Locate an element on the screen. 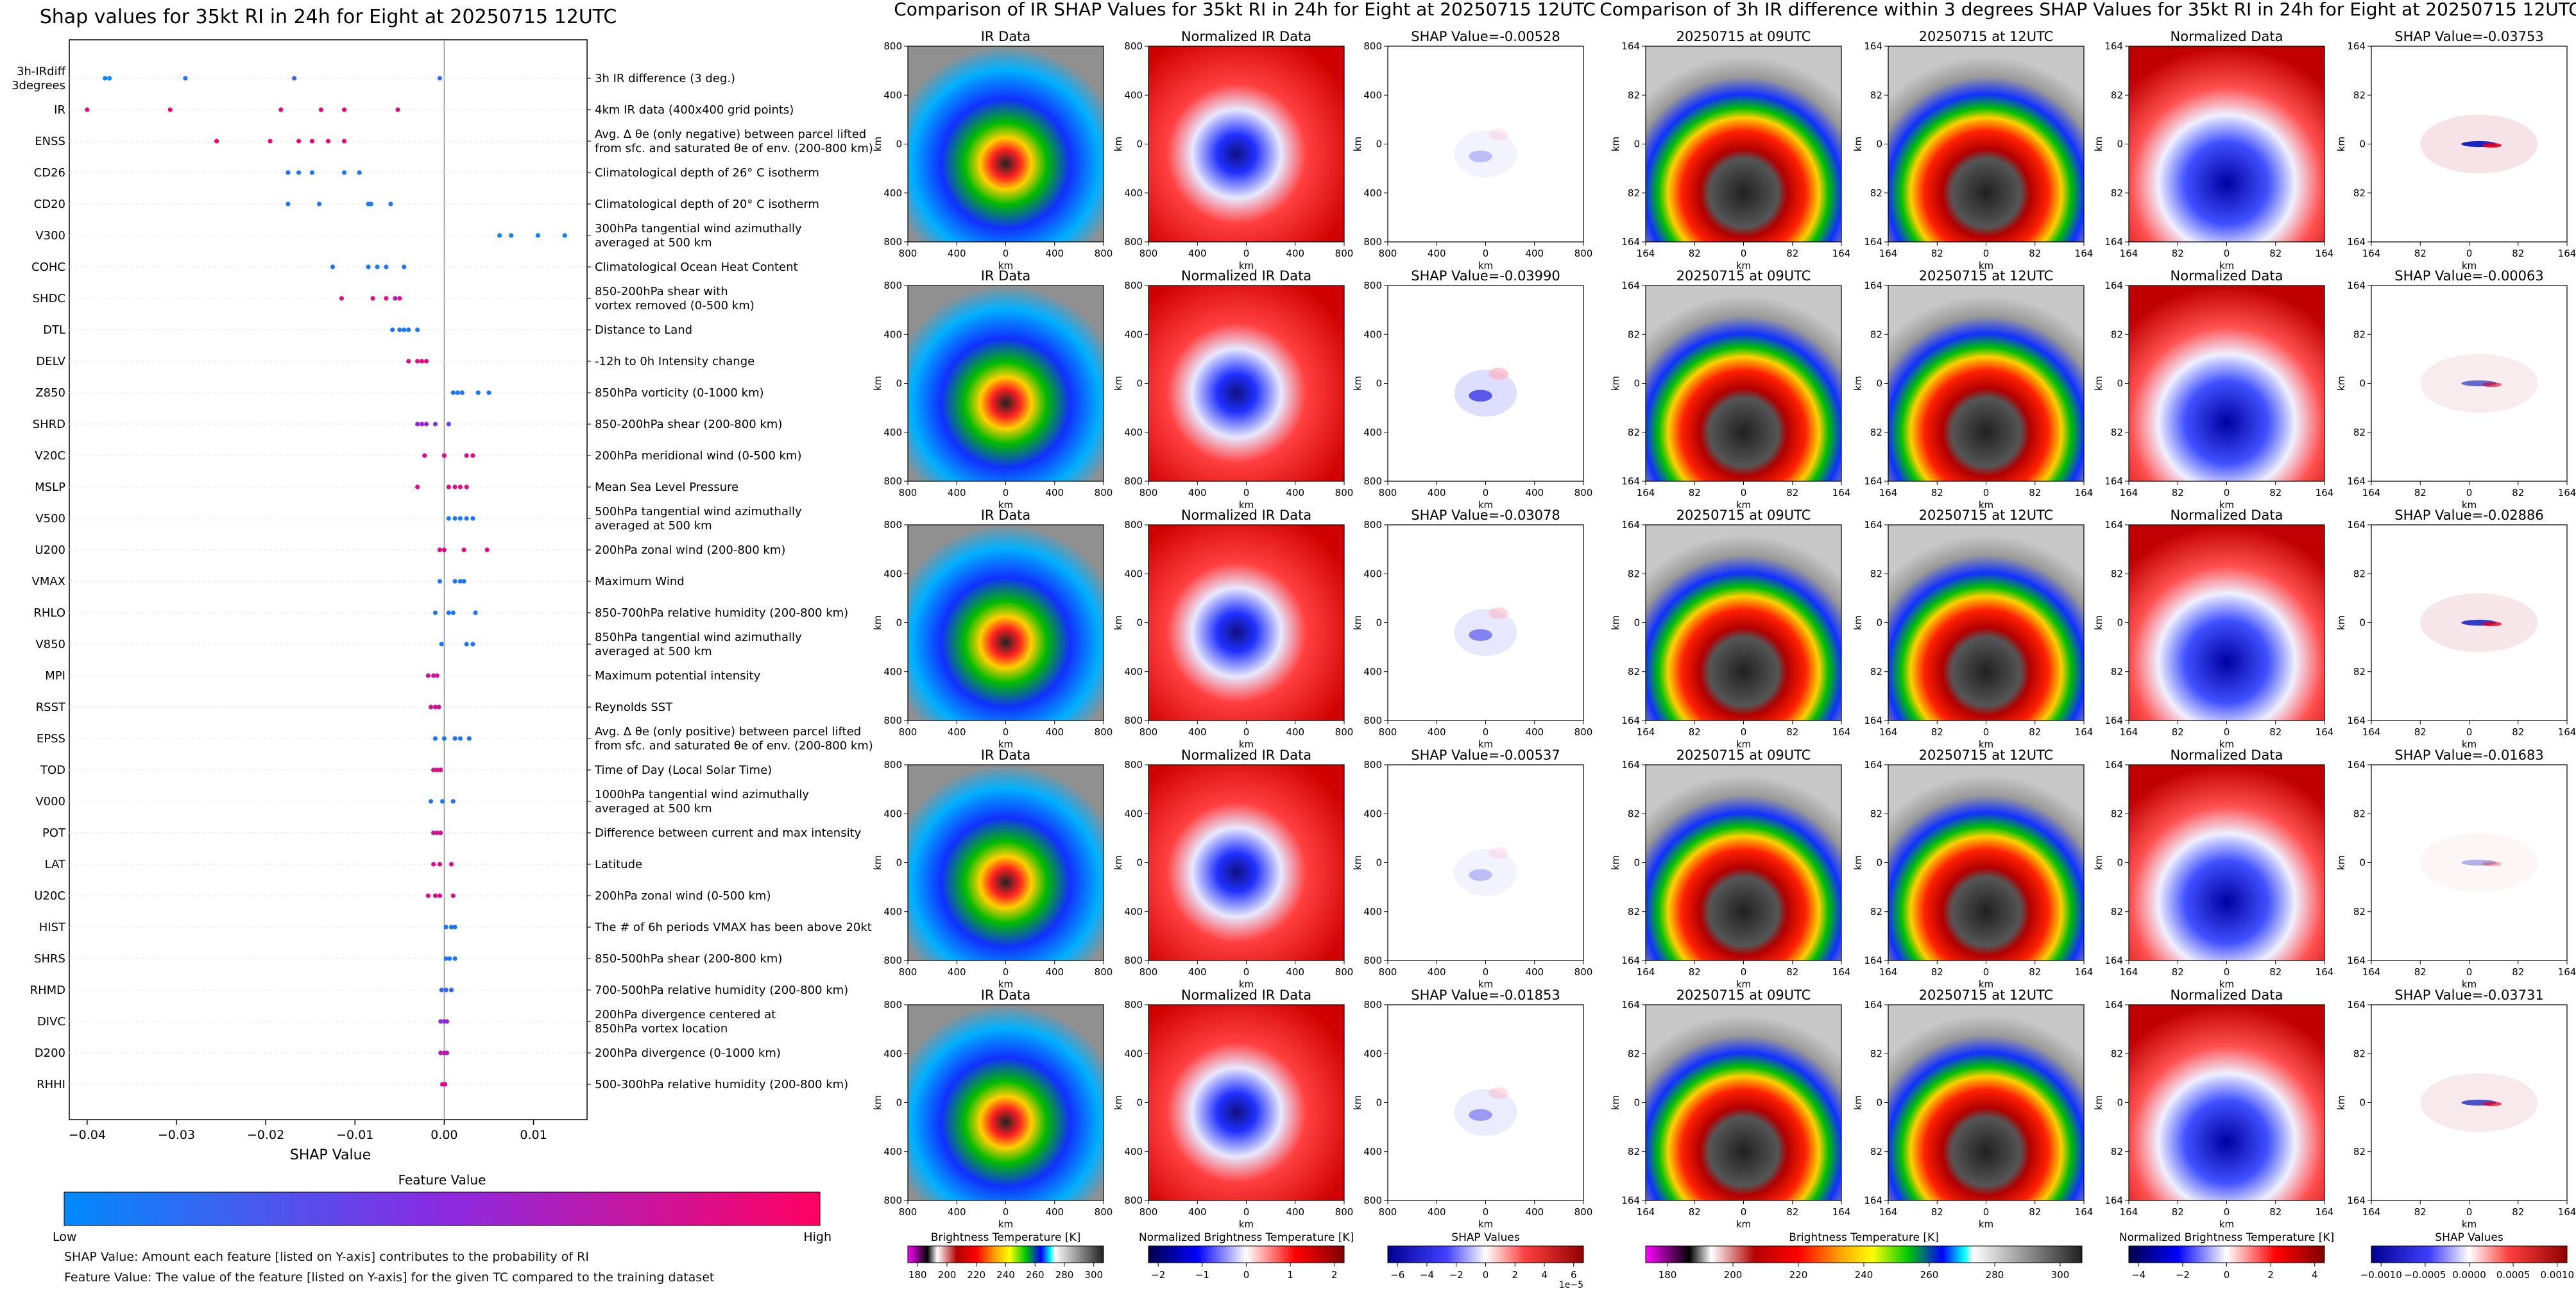  feature-description: Reynolds SST is located at coordinates (634, 708).